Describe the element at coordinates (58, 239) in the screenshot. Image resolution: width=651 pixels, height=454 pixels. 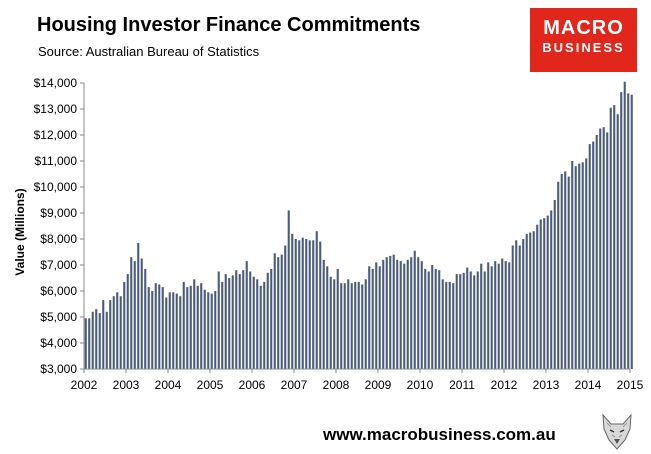
I see `y-tick-label: $8,000` at that location.